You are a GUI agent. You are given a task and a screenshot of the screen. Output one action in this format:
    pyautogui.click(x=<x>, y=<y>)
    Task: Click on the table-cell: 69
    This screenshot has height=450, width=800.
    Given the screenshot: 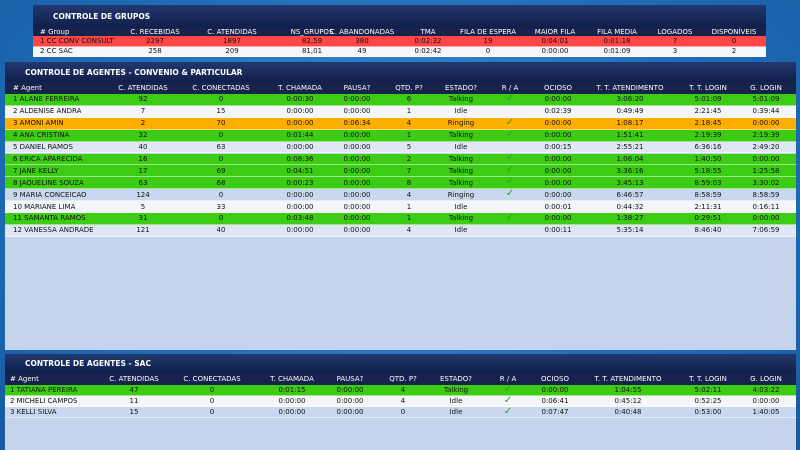 What is the action you would take?
    pyautogui.click(x=221, y=170)
    